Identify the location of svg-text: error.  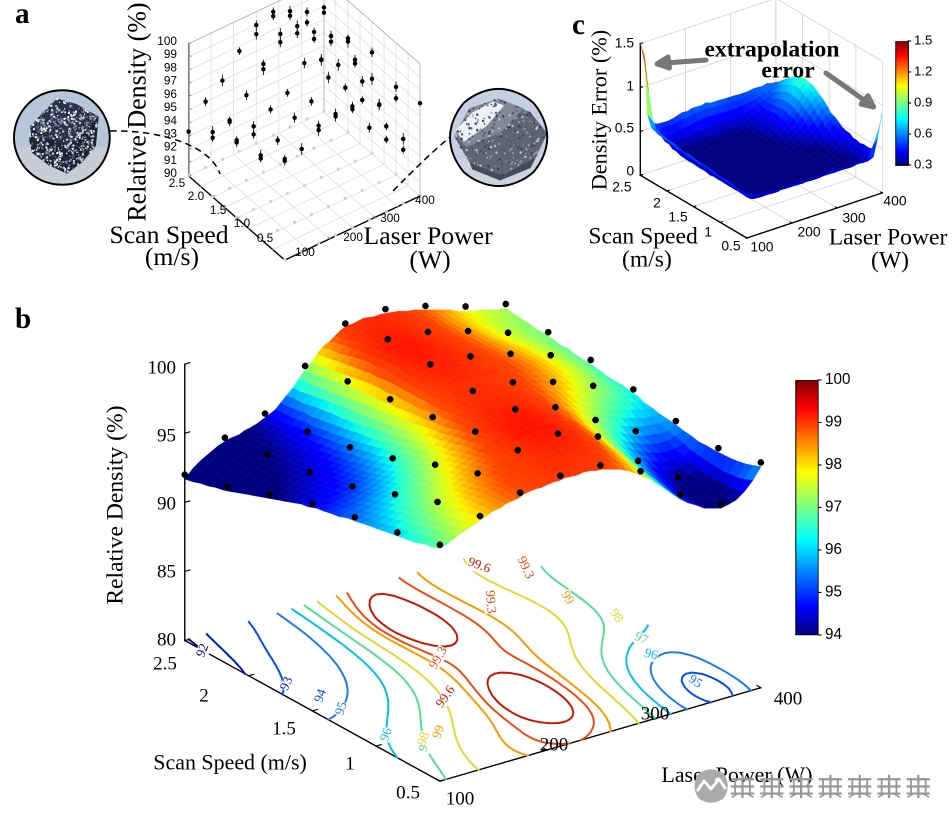
(787, 71).